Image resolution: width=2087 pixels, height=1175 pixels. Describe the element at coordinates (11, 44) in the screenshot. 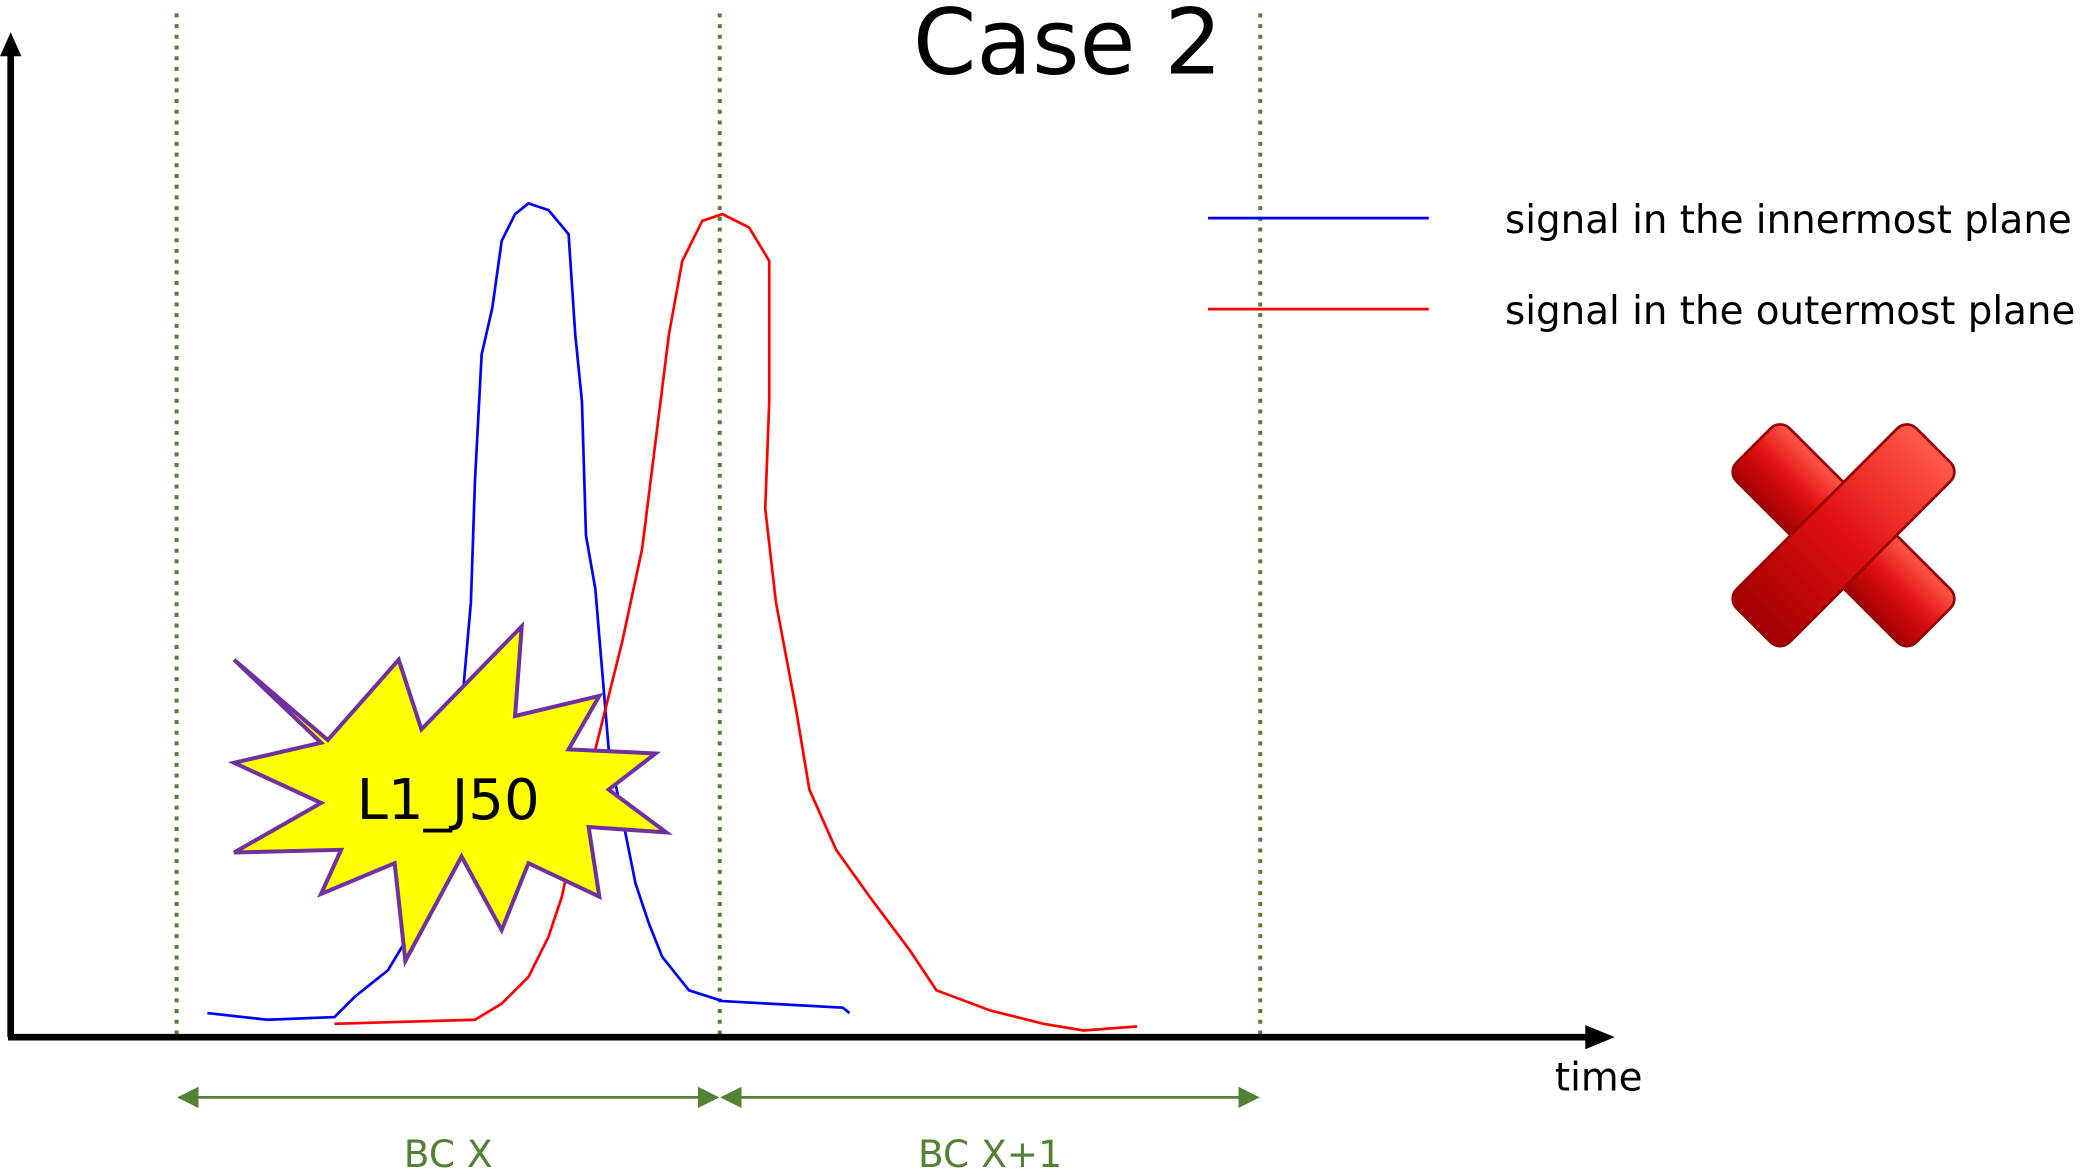

I see `y-axis-arrow` at that location.